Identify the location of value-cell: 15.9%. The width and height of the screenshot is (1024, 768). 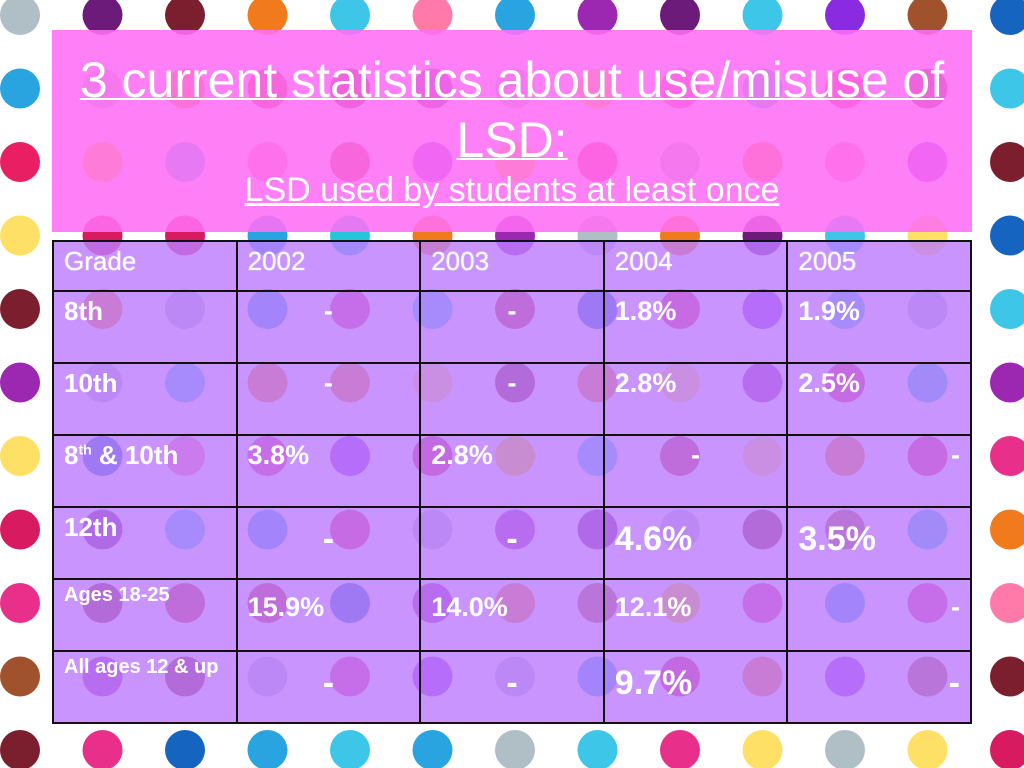
(328, 615).